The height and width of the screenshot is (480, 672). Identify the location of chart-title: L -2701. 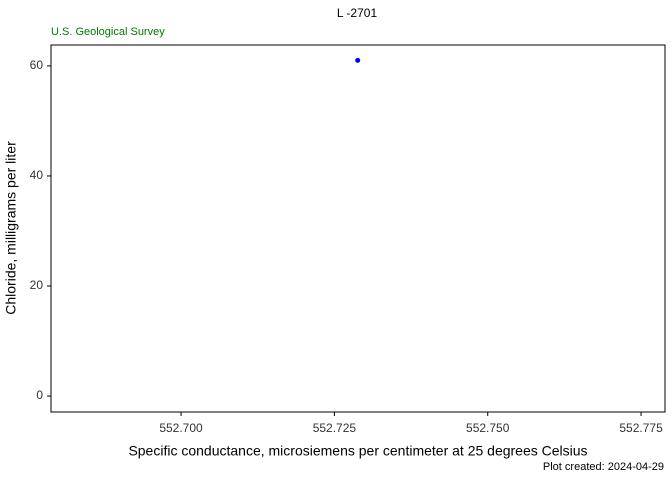
(357, 13).